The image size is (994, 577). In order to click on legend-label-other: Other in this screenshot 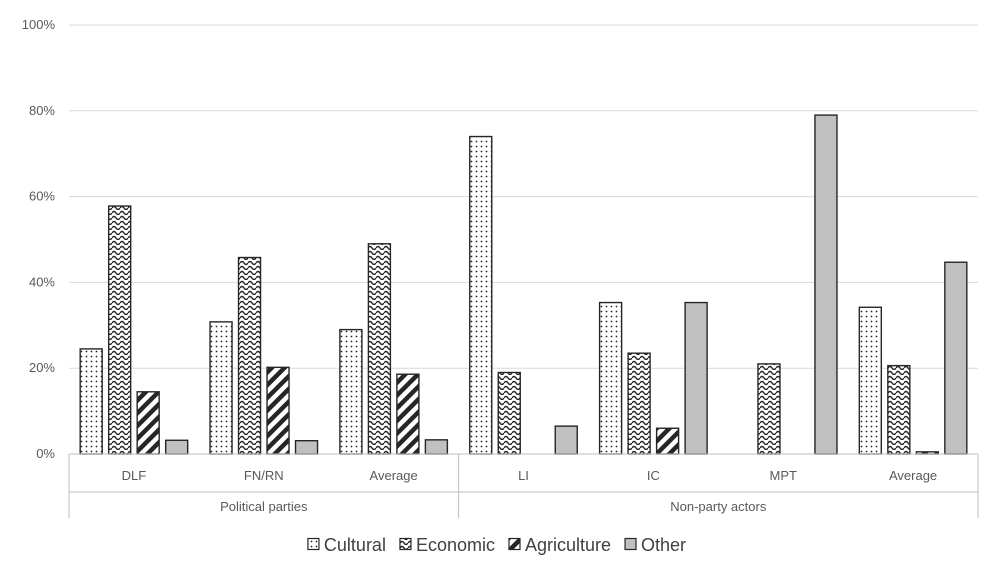, I will do `click(663, 545)`.